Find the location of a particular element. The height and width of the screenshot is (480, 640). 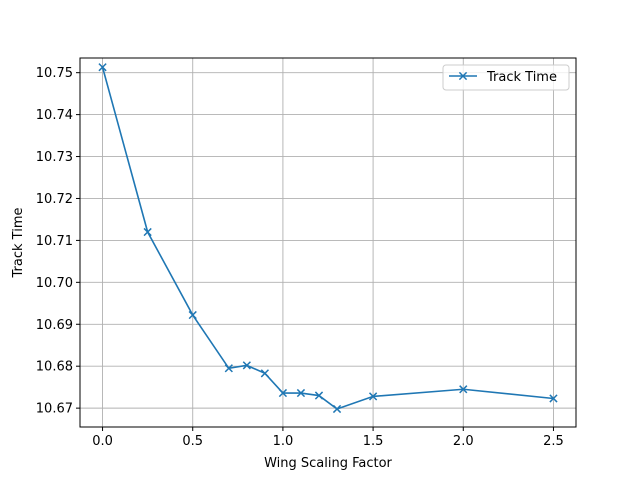

y-tick-label: 10.70 is located at coordinates (54, 283).